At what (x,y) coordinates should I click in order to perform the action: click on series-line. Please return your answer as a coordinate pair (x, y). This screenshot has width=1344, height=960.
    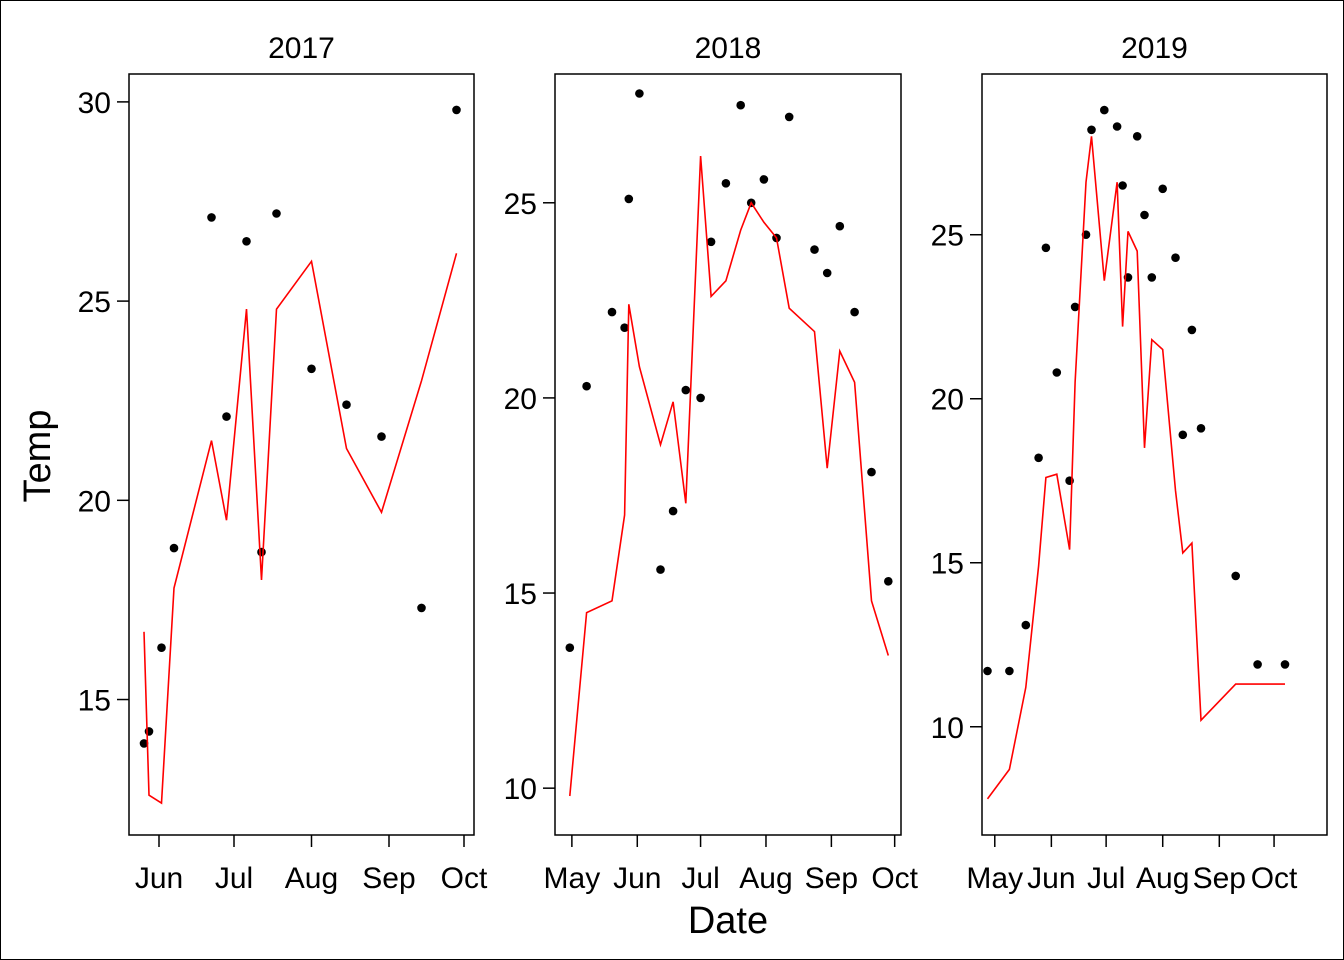
    Looking at the image, I should click on (300, 529).